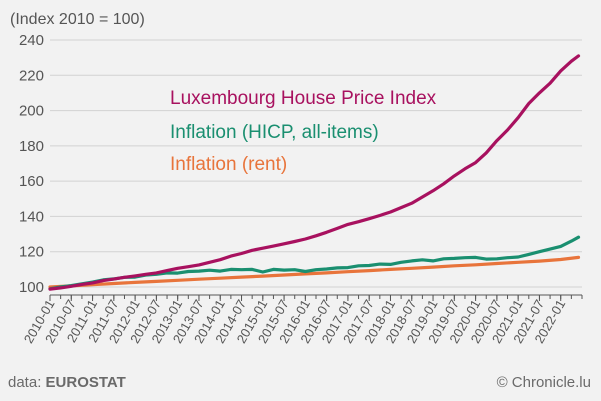  Describe the element at coordinates (31, 181) in the screenshot. I see `y-tick-label-160: 160` at that location.